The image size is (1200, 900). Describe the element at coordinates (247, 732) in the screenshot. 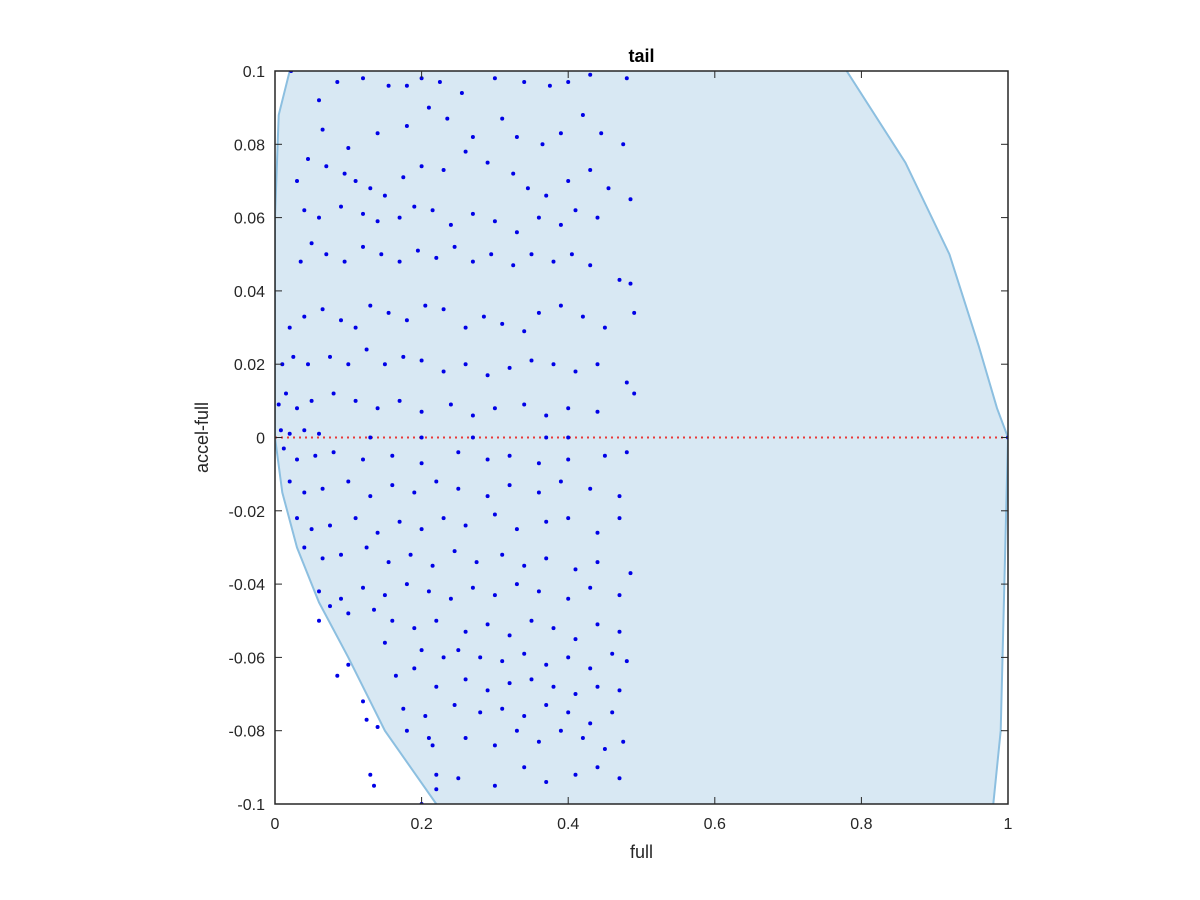

I see `y-tick-label: -0.08` at that location.